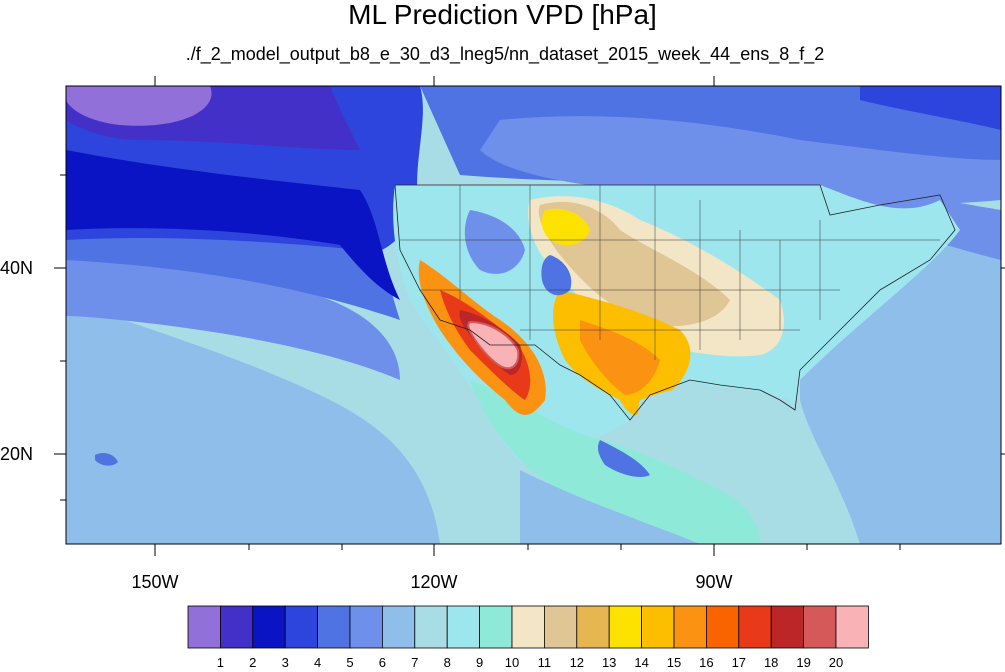 This screenshot has width=1005, height=672. Describe the element at coordinates (502, 15) in the screenshot. I see `chart-title: ML Prediction VPD [hPa]` at that location.